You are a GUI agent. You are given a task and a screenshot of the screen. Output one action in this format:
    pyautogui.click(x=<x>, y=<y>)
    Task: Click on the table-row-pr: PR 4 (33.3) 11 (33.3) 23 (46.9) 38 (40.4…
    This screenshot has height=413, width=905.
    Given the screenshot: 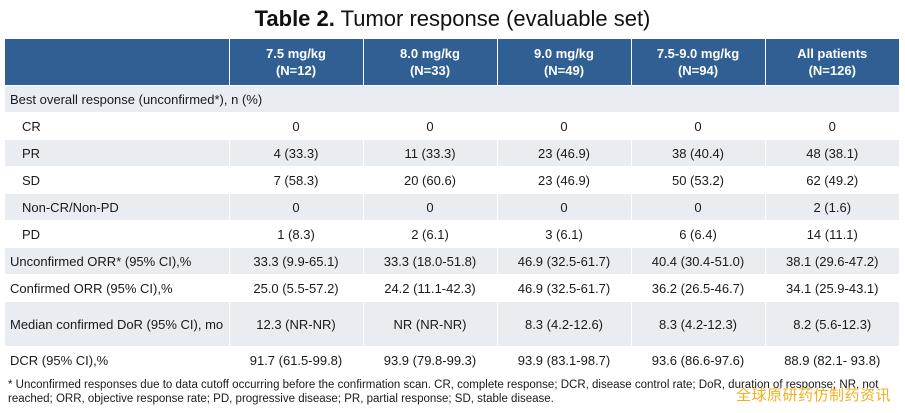 What is the action you would take?
    pyautogui.click(x=452, y=153)
    